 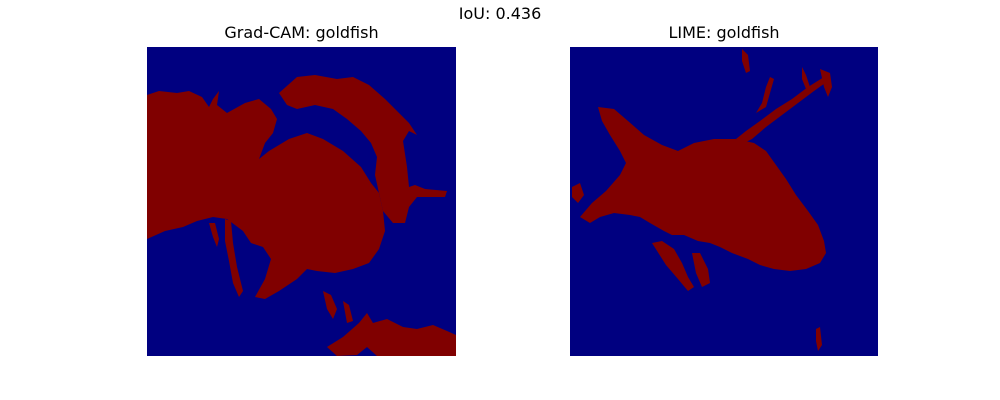 What do you see at coordinates (301, 32) in the screenshot?
I see `gradcam-title: Grad-CAM: goldfish` at bounding box center [301, 32].